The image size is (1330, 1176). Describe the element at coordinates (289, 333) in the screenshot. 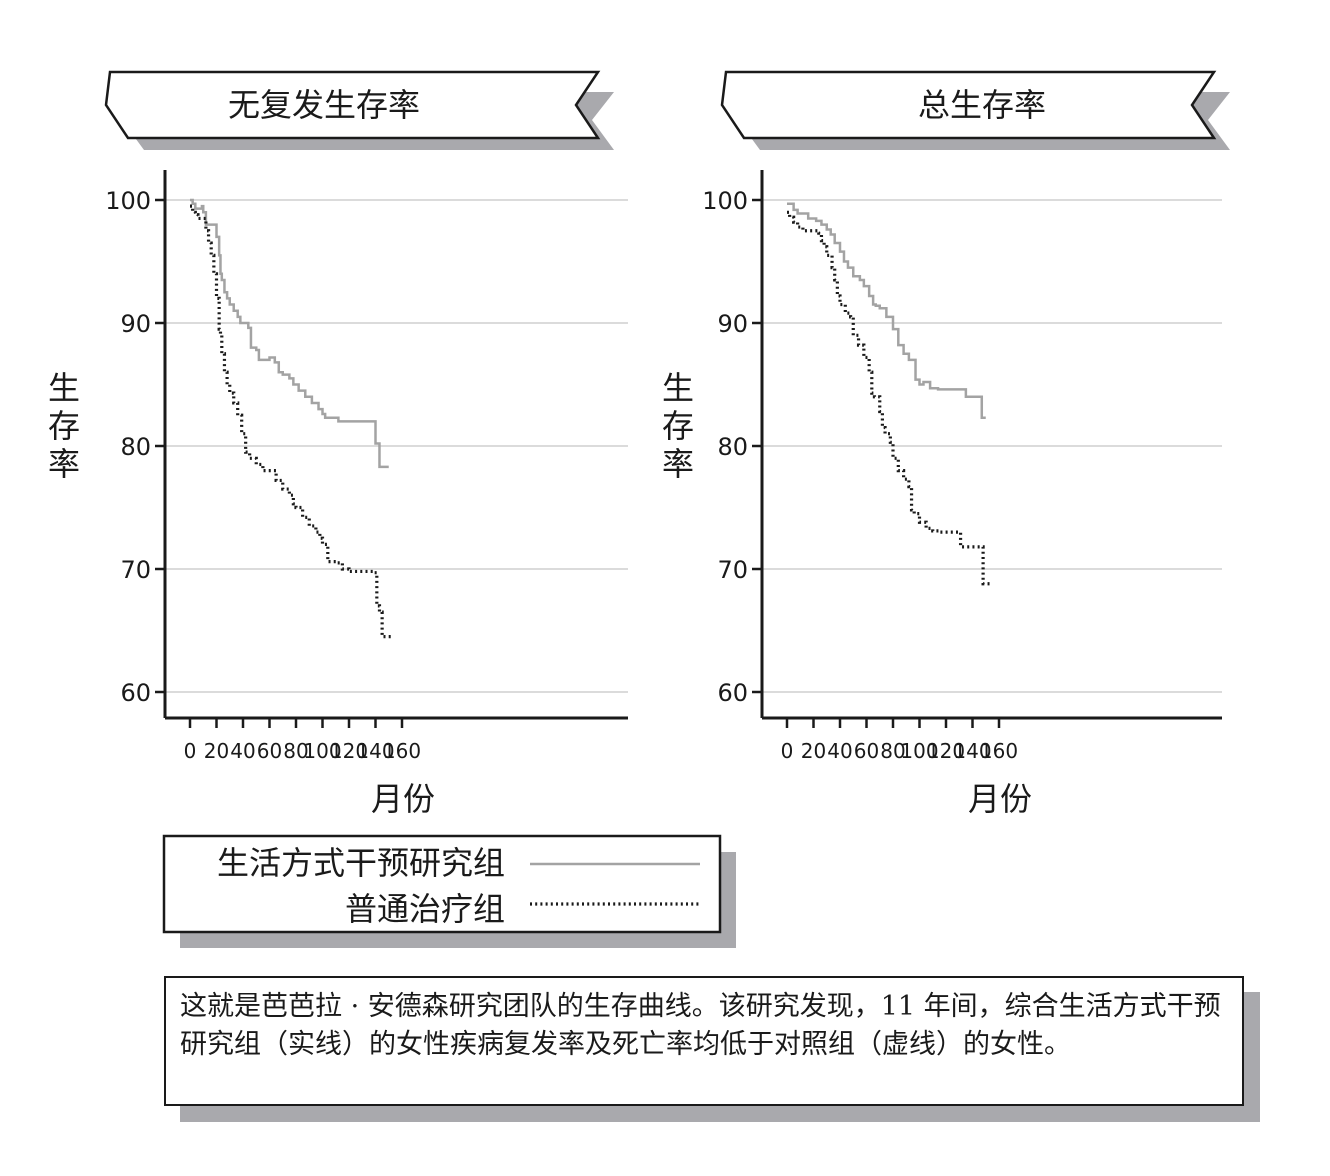

I see `left-series-intervention-solid` at that location.